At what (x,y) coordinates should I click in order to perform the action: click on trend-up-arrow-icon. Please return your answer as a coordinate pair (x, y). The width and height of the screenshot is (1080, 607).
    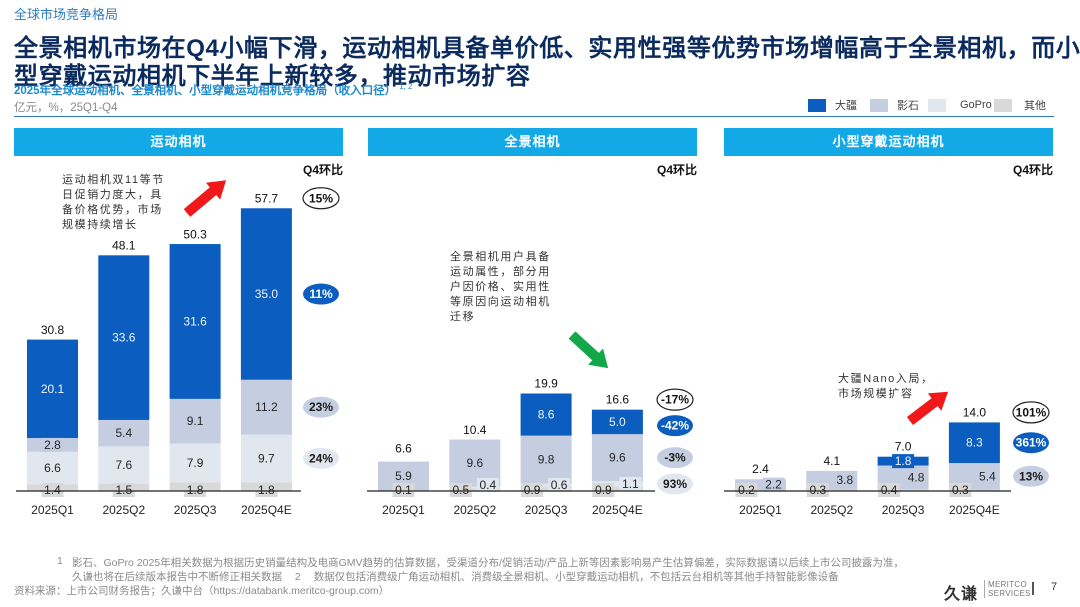
    Looking at the image, I should click on (927, 408).